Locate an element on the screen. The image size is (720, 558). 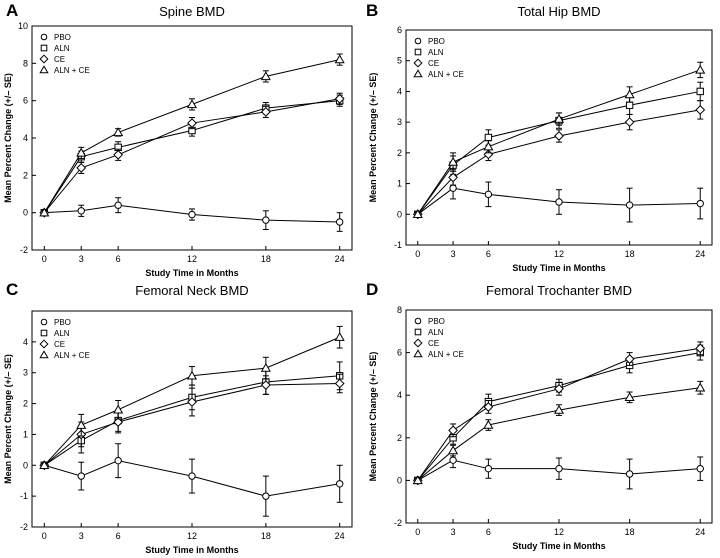
panel-label: D is located at coordinates (372, 289).